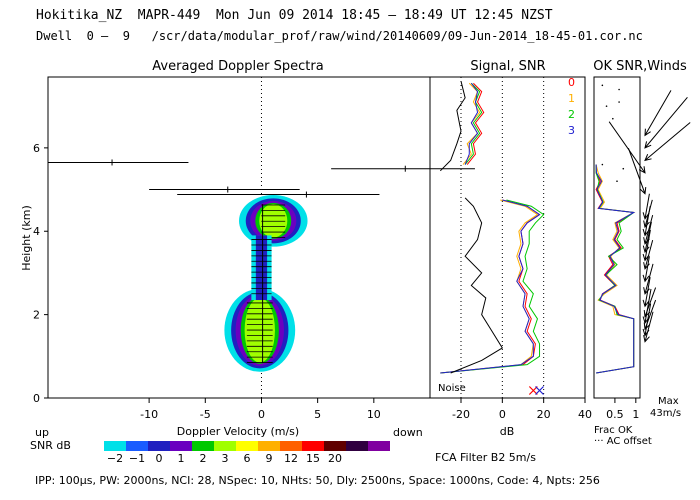  What do you see at coordinates (36, 398) in the screenshot?
I see `y-tick-label: 0` at bounding box center [36, 398].